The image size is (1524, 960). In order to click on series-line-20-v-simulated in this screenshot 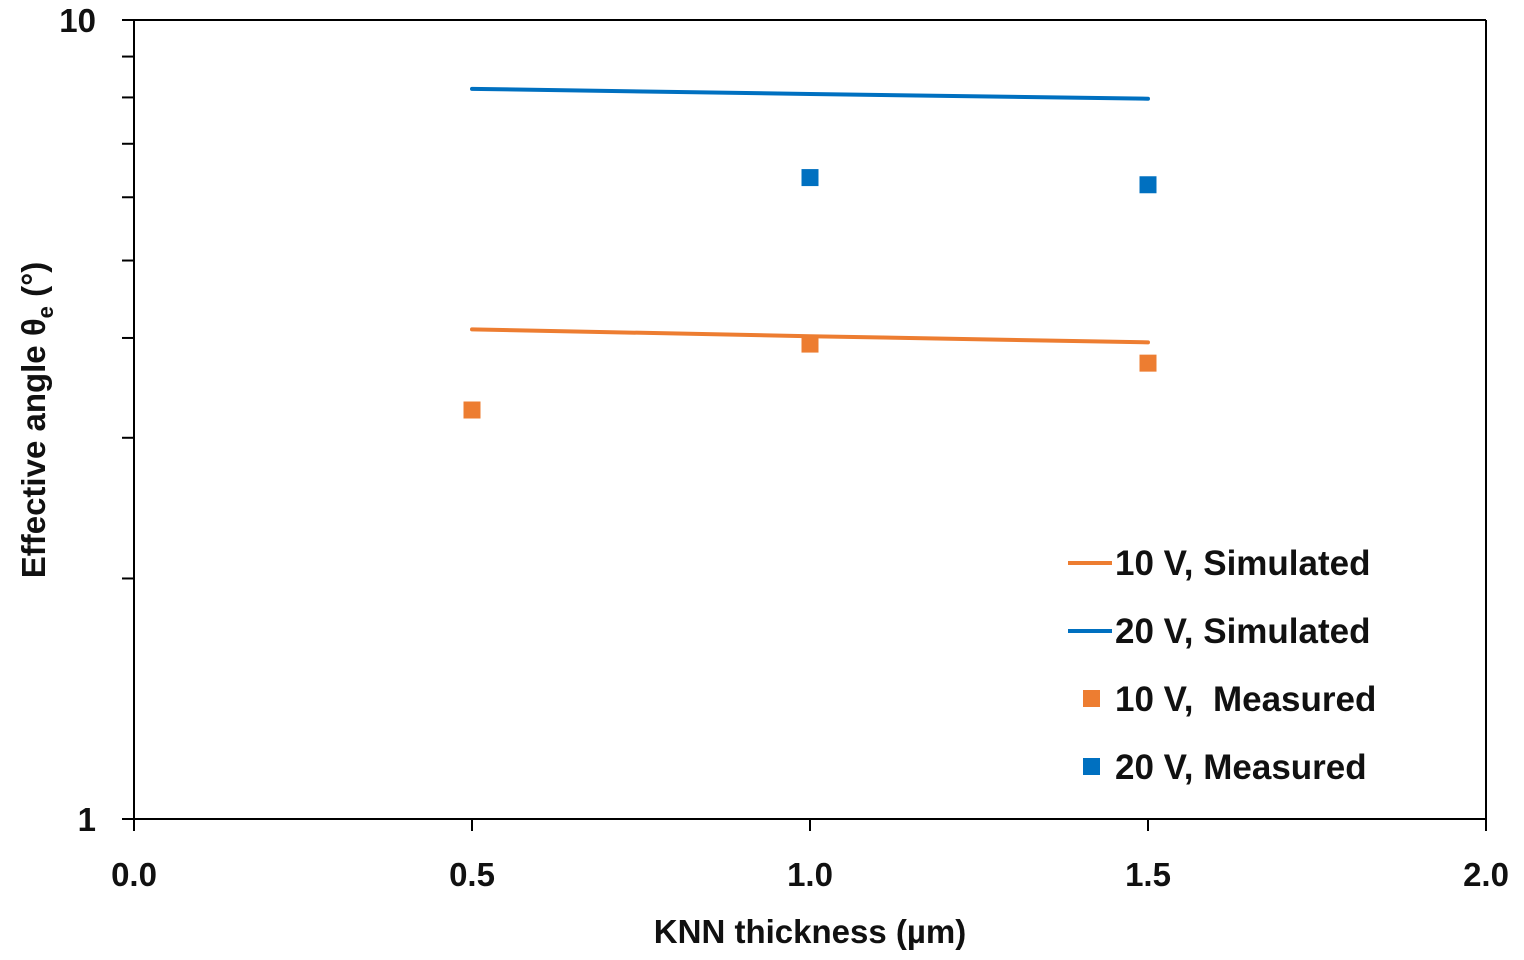, I will do `click(810, 93)`.